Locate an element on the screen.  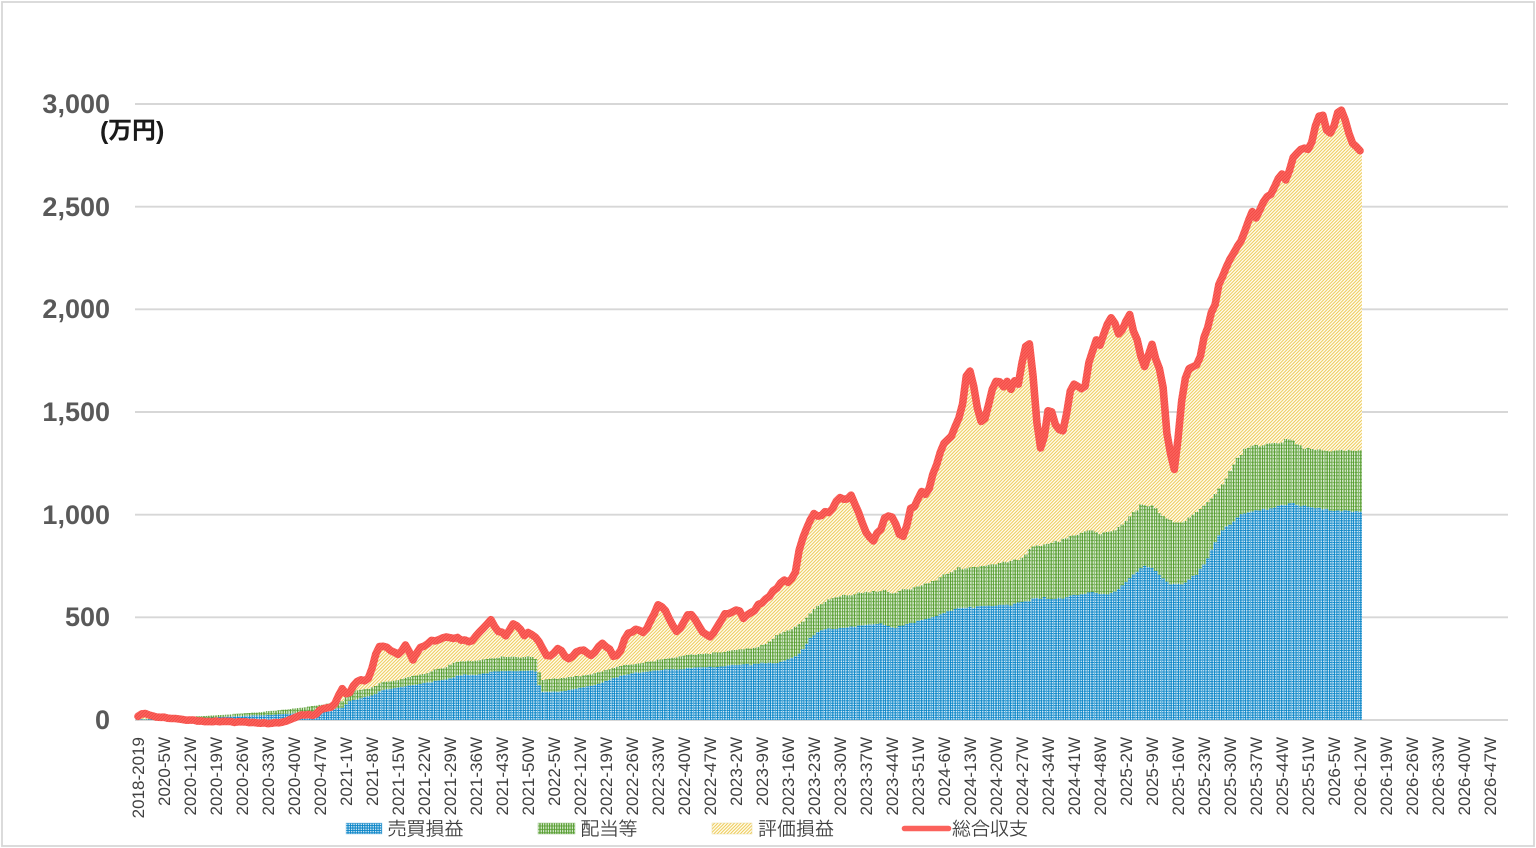
svg-text: 2024-41W is located at coordinates (1074, 776).